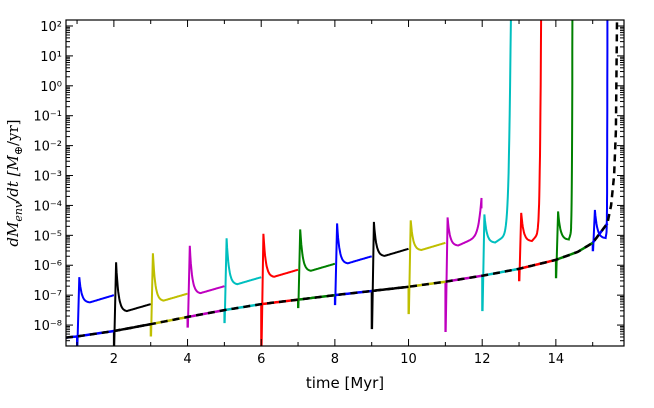 This screenshot has width=654, height=408. Describe the element at coordinates (242, 281) in the screenshot. I see `series-line-5myr` at that location.